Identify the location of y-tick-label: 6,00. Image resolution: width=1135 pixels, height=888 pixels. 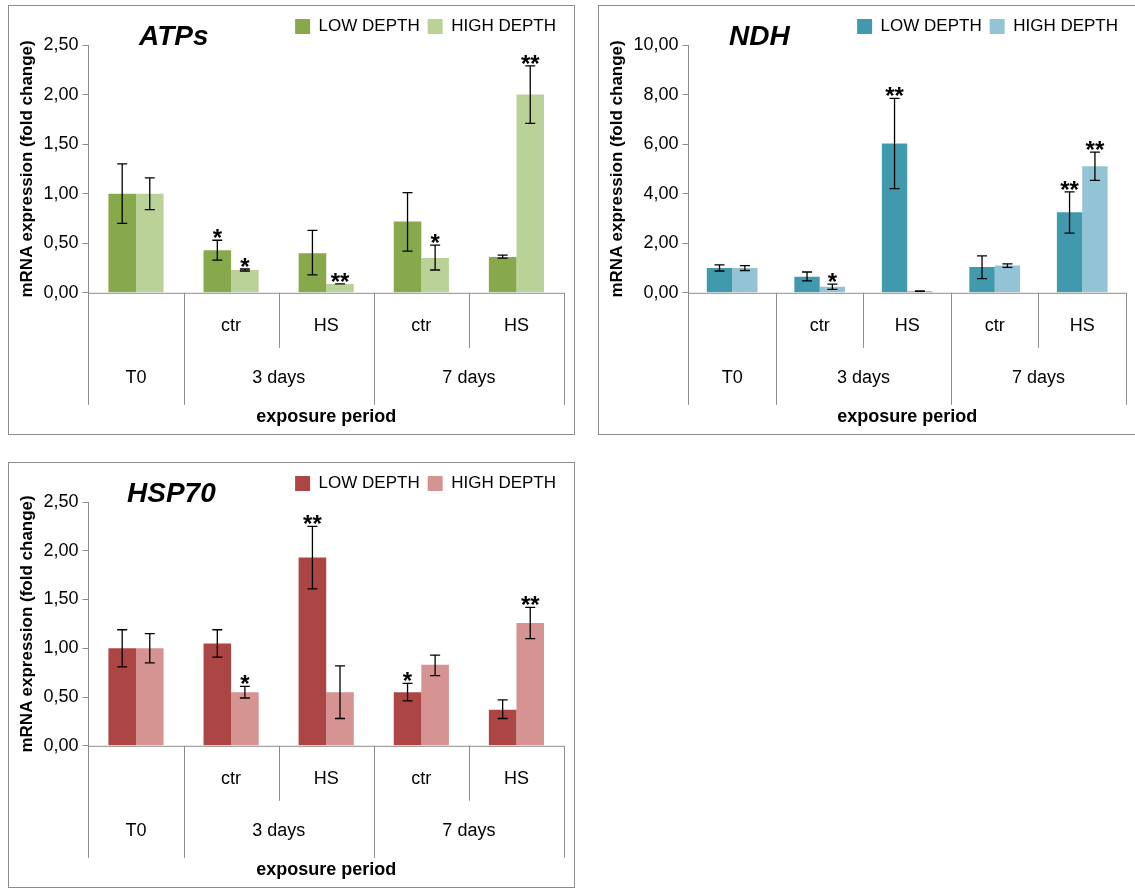
(661, 143).